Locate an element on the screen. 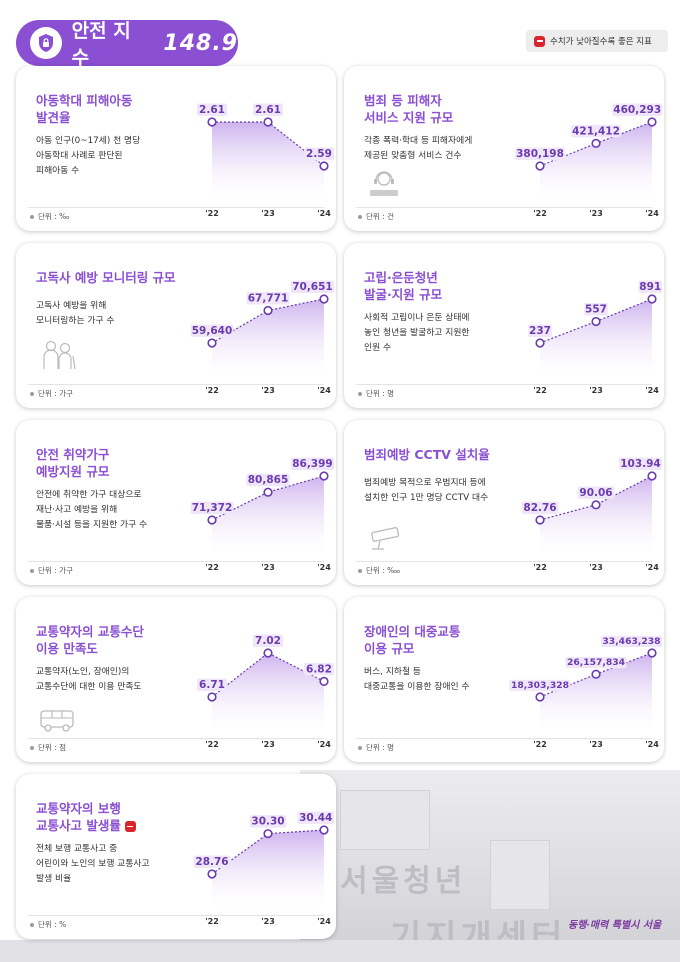 This screenshot has height=962, width=680. elderly-couple-icon is located at coordinates (58, 357).